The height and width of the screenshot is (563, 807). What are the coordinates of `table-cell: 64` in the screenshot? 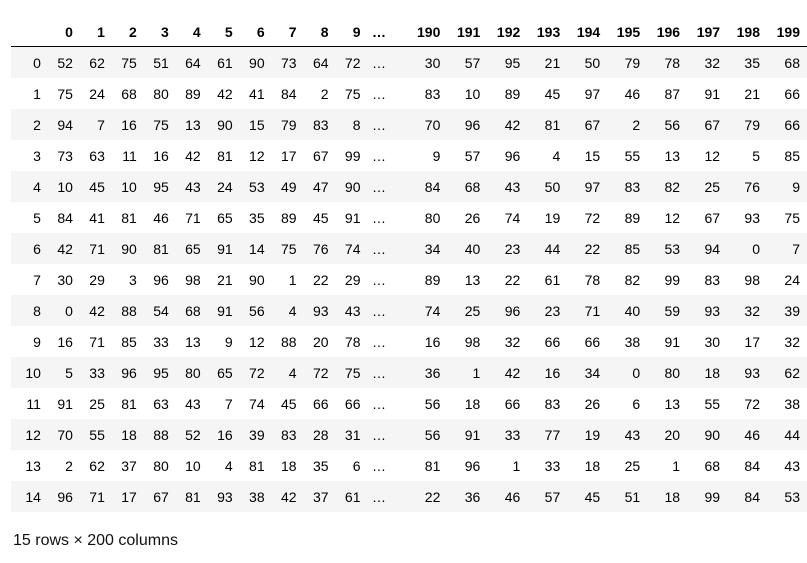 It's located at (193, 62).